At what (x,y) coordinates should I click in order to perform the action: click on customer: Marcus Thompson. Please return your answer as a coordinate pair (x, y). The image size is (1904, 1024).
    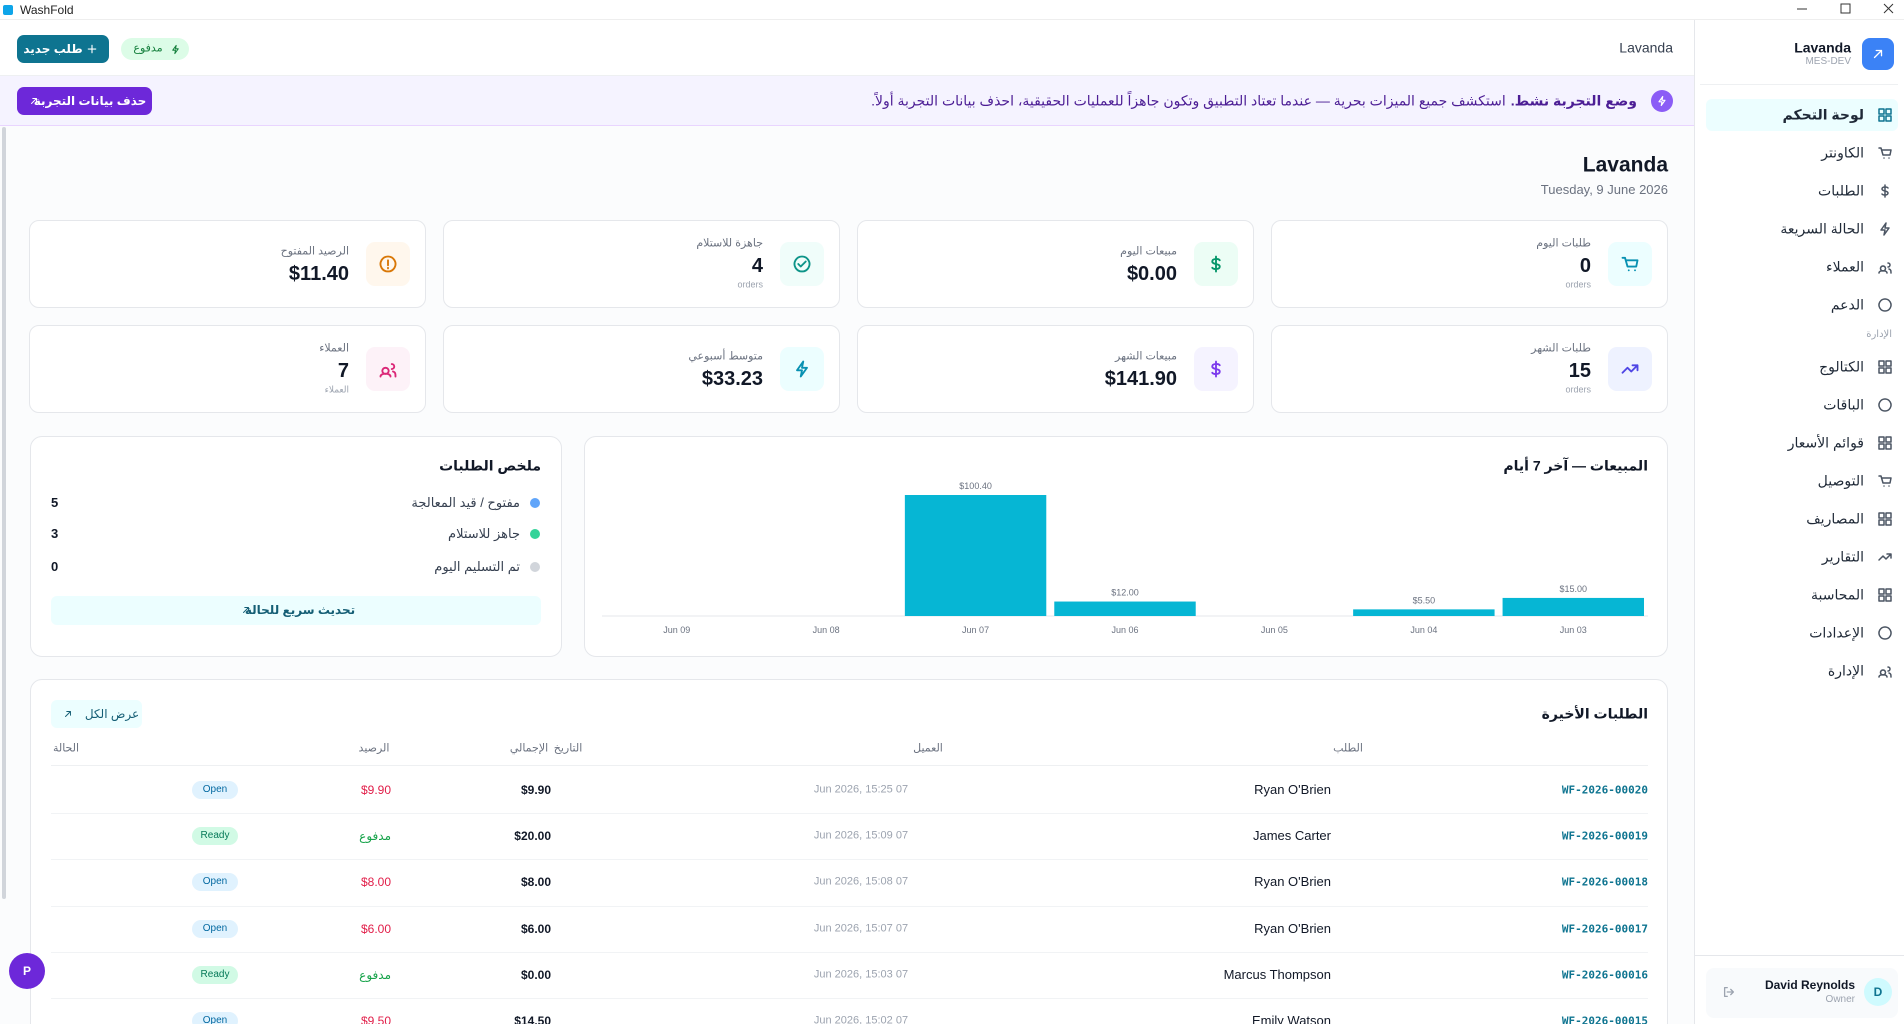
    Looking at the image, I should click on (1277, 974).